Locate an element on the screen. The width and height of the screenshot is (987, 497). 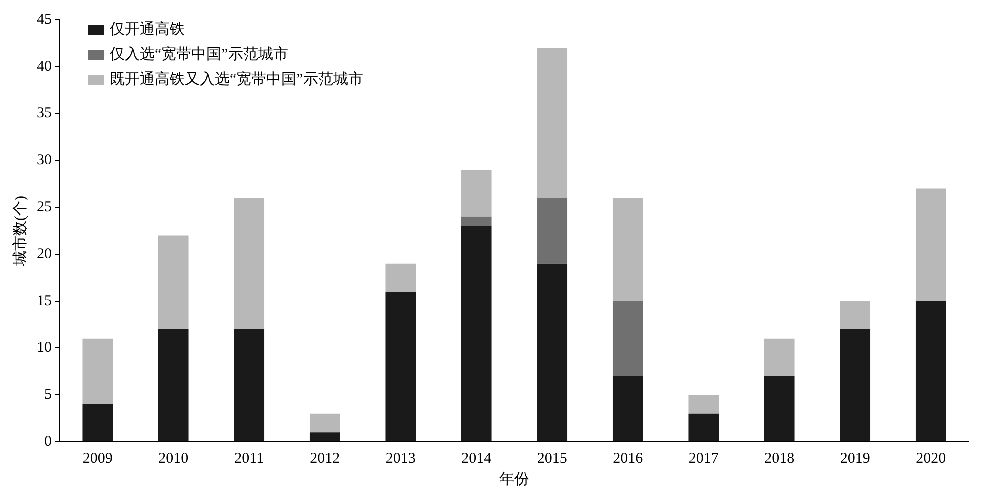
y-tick-label: 5 is located at coordinates (48, 395).